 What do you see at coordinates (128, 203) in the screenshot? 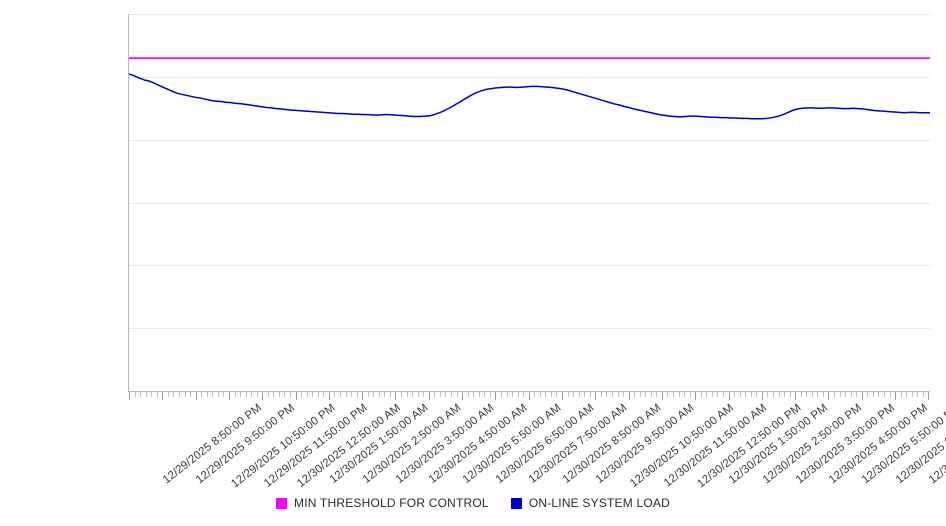
I see `y-axis-line` at bounding box center [128, 203].